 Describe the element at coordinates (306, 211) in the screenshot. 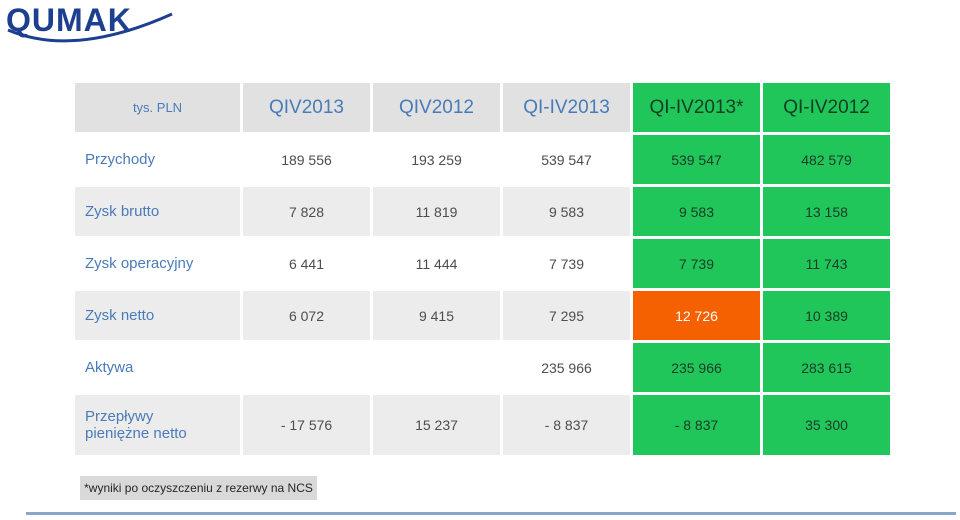

I see `table-cell: 7 828` at that location.